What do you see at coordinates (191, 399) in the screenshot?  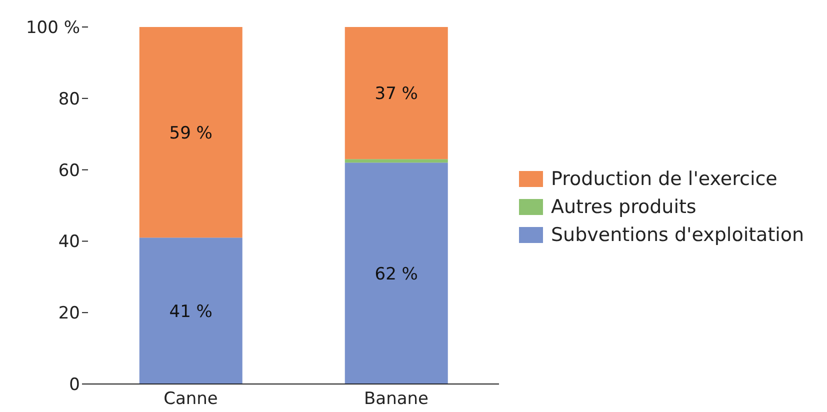 I see `x-tick-label: Canne` at bounding box center [191, 399].